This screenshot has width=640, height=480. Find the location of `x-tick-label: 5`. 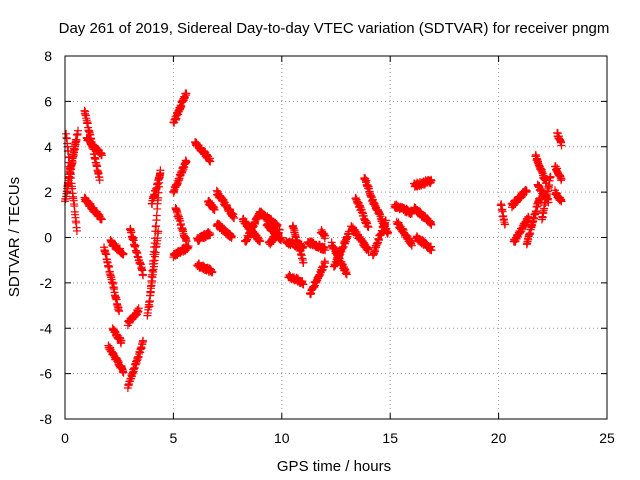

x-tick-label: 5 is located at coordinates (174, 438).